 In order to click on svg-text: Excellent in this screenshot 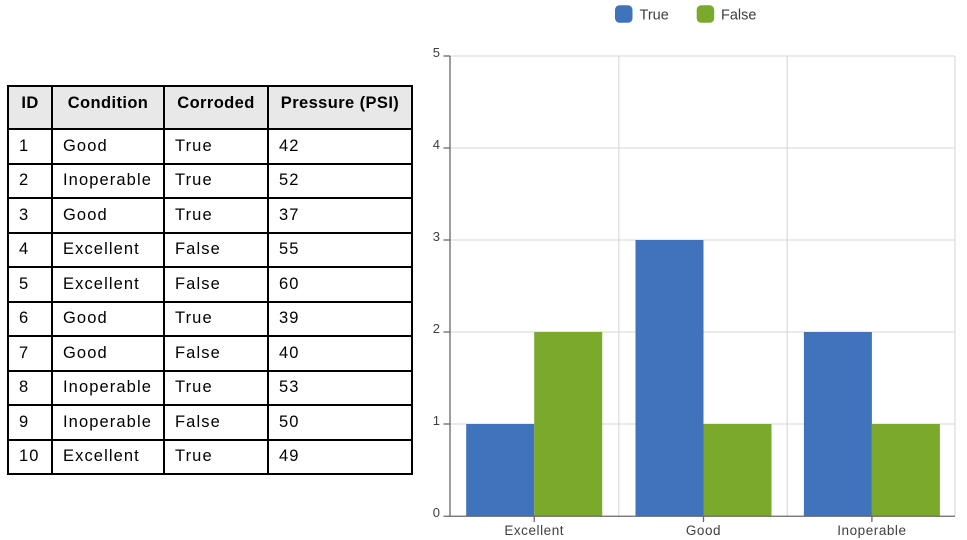, I will do `click(534, 530)`.